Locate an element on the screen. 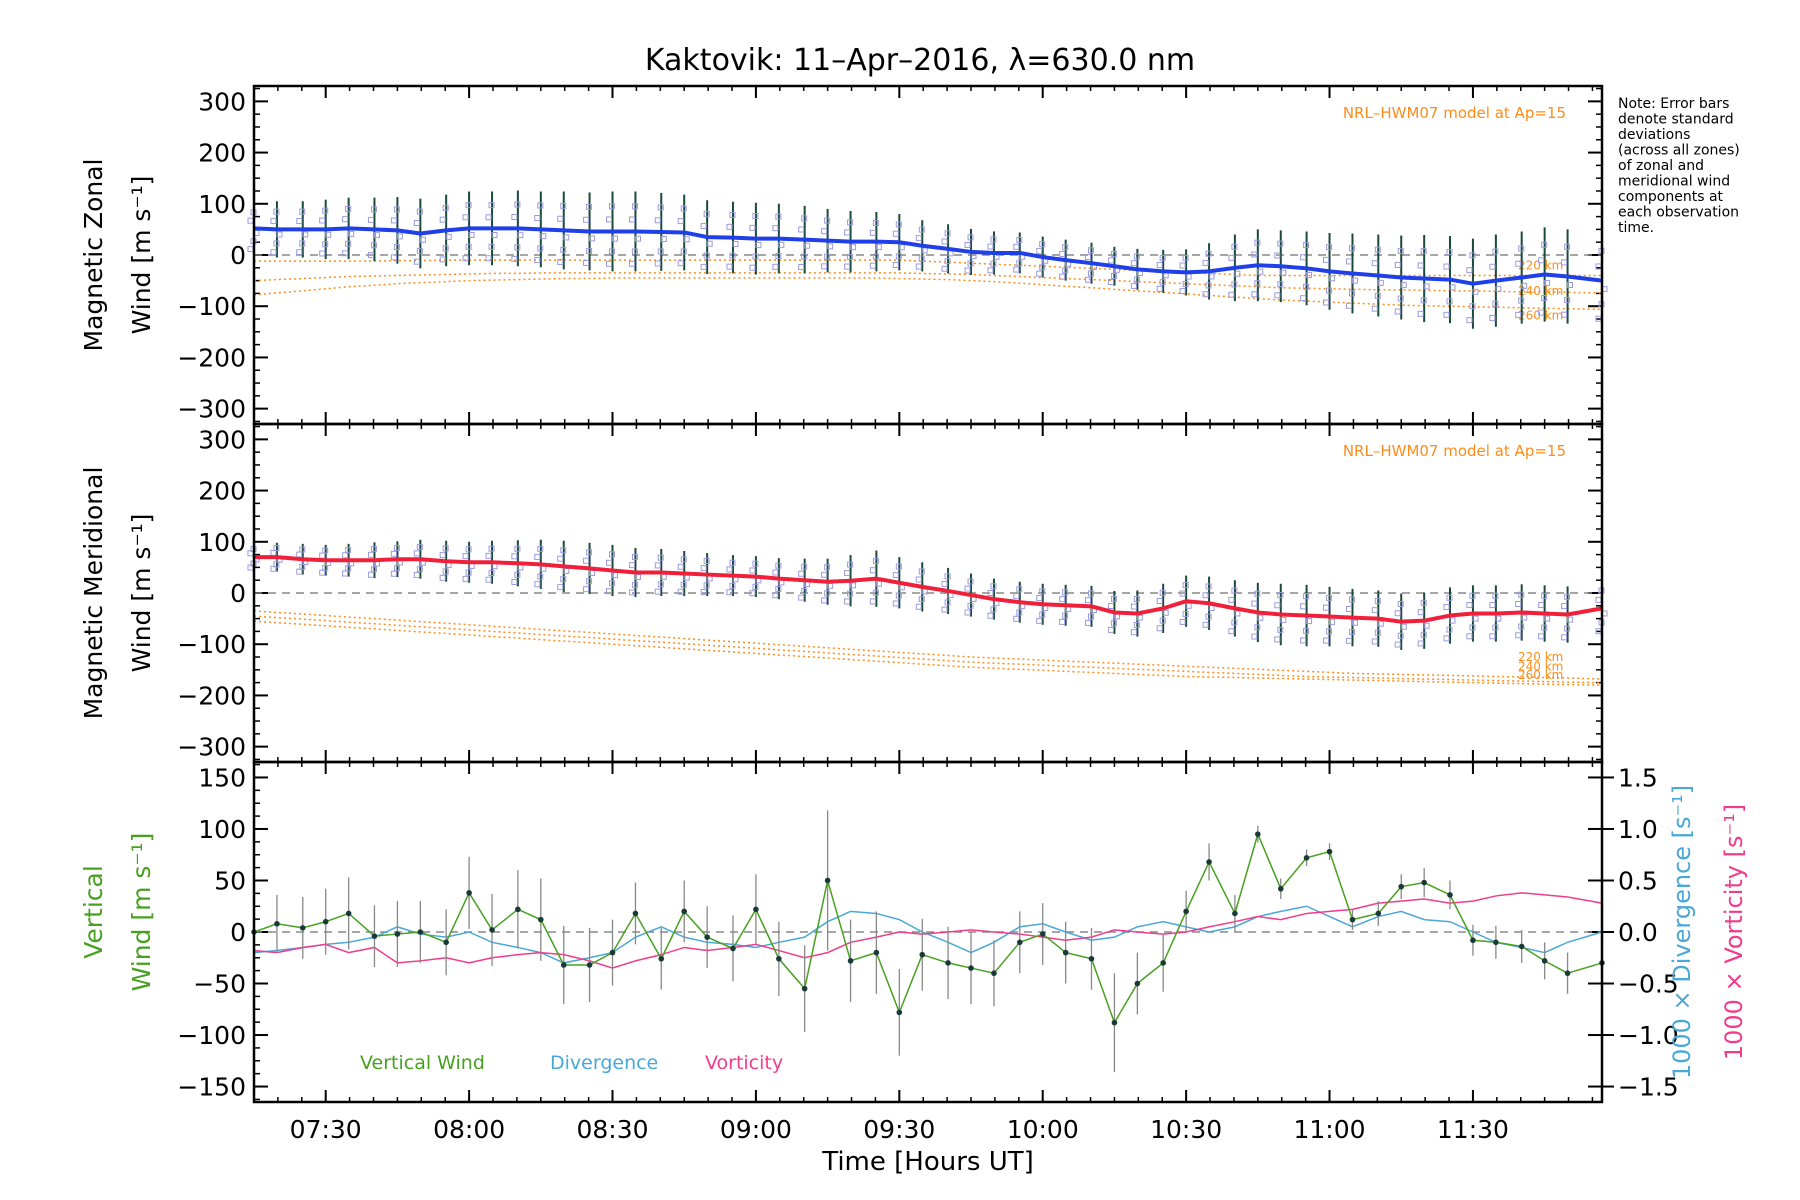 This screenshot has width=1800, height=1200. y2-tick-label: 1.0 is located at coordinates (1638, 829).